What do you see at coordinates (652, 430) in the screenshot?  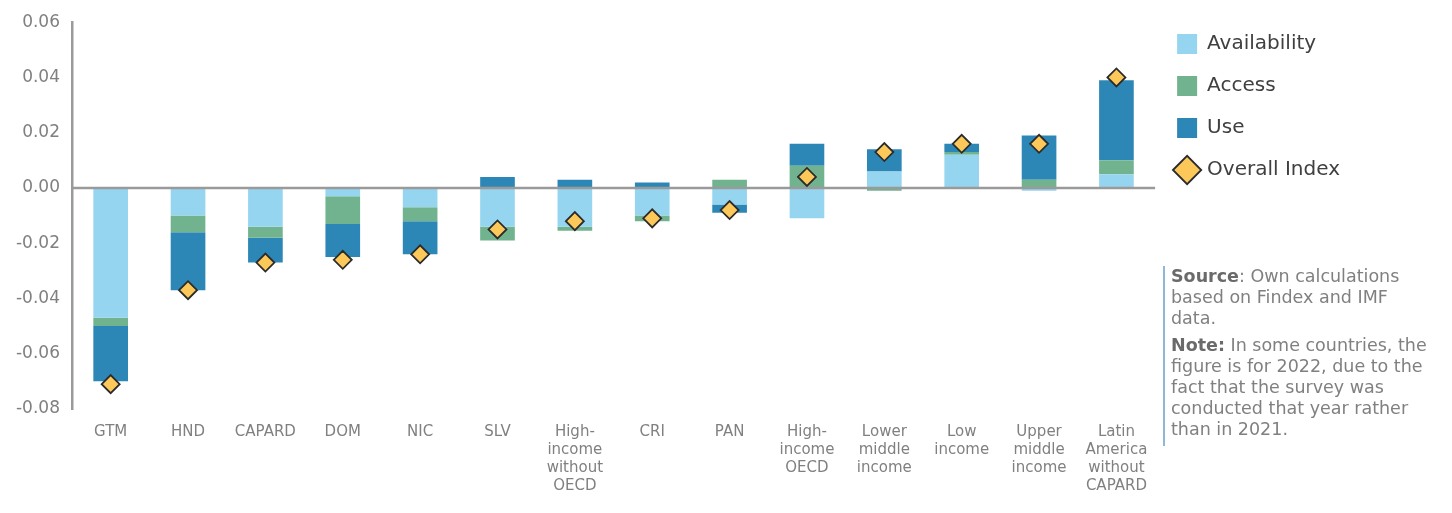 I see `x-tick-label: CRI` at bounding box center [652, 430].